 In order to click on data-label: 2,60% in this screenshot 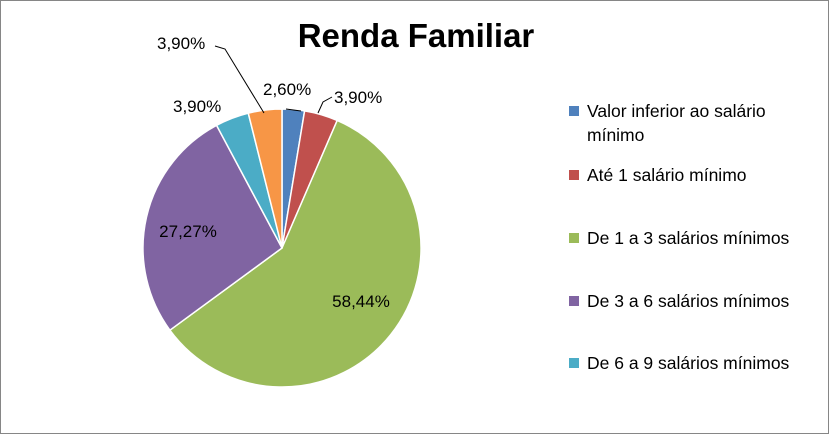, I will do `click(287, 89)`.